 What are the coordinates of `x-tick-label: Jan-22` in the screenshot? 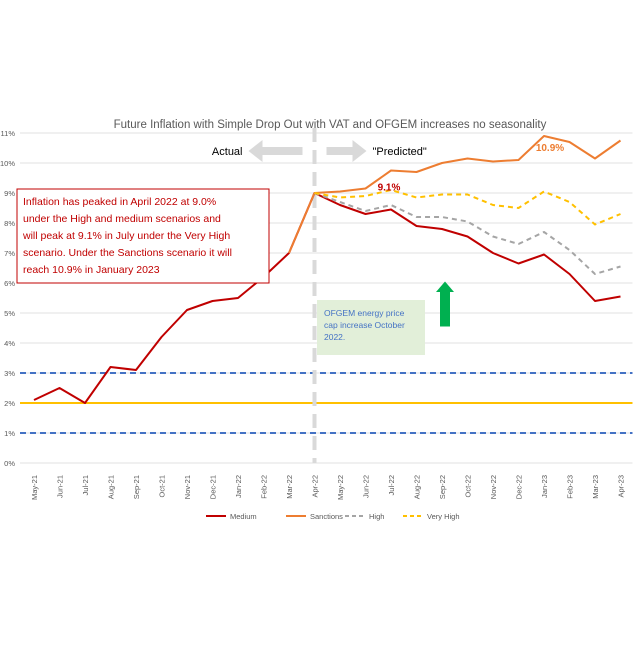 It's located at (238, 486).